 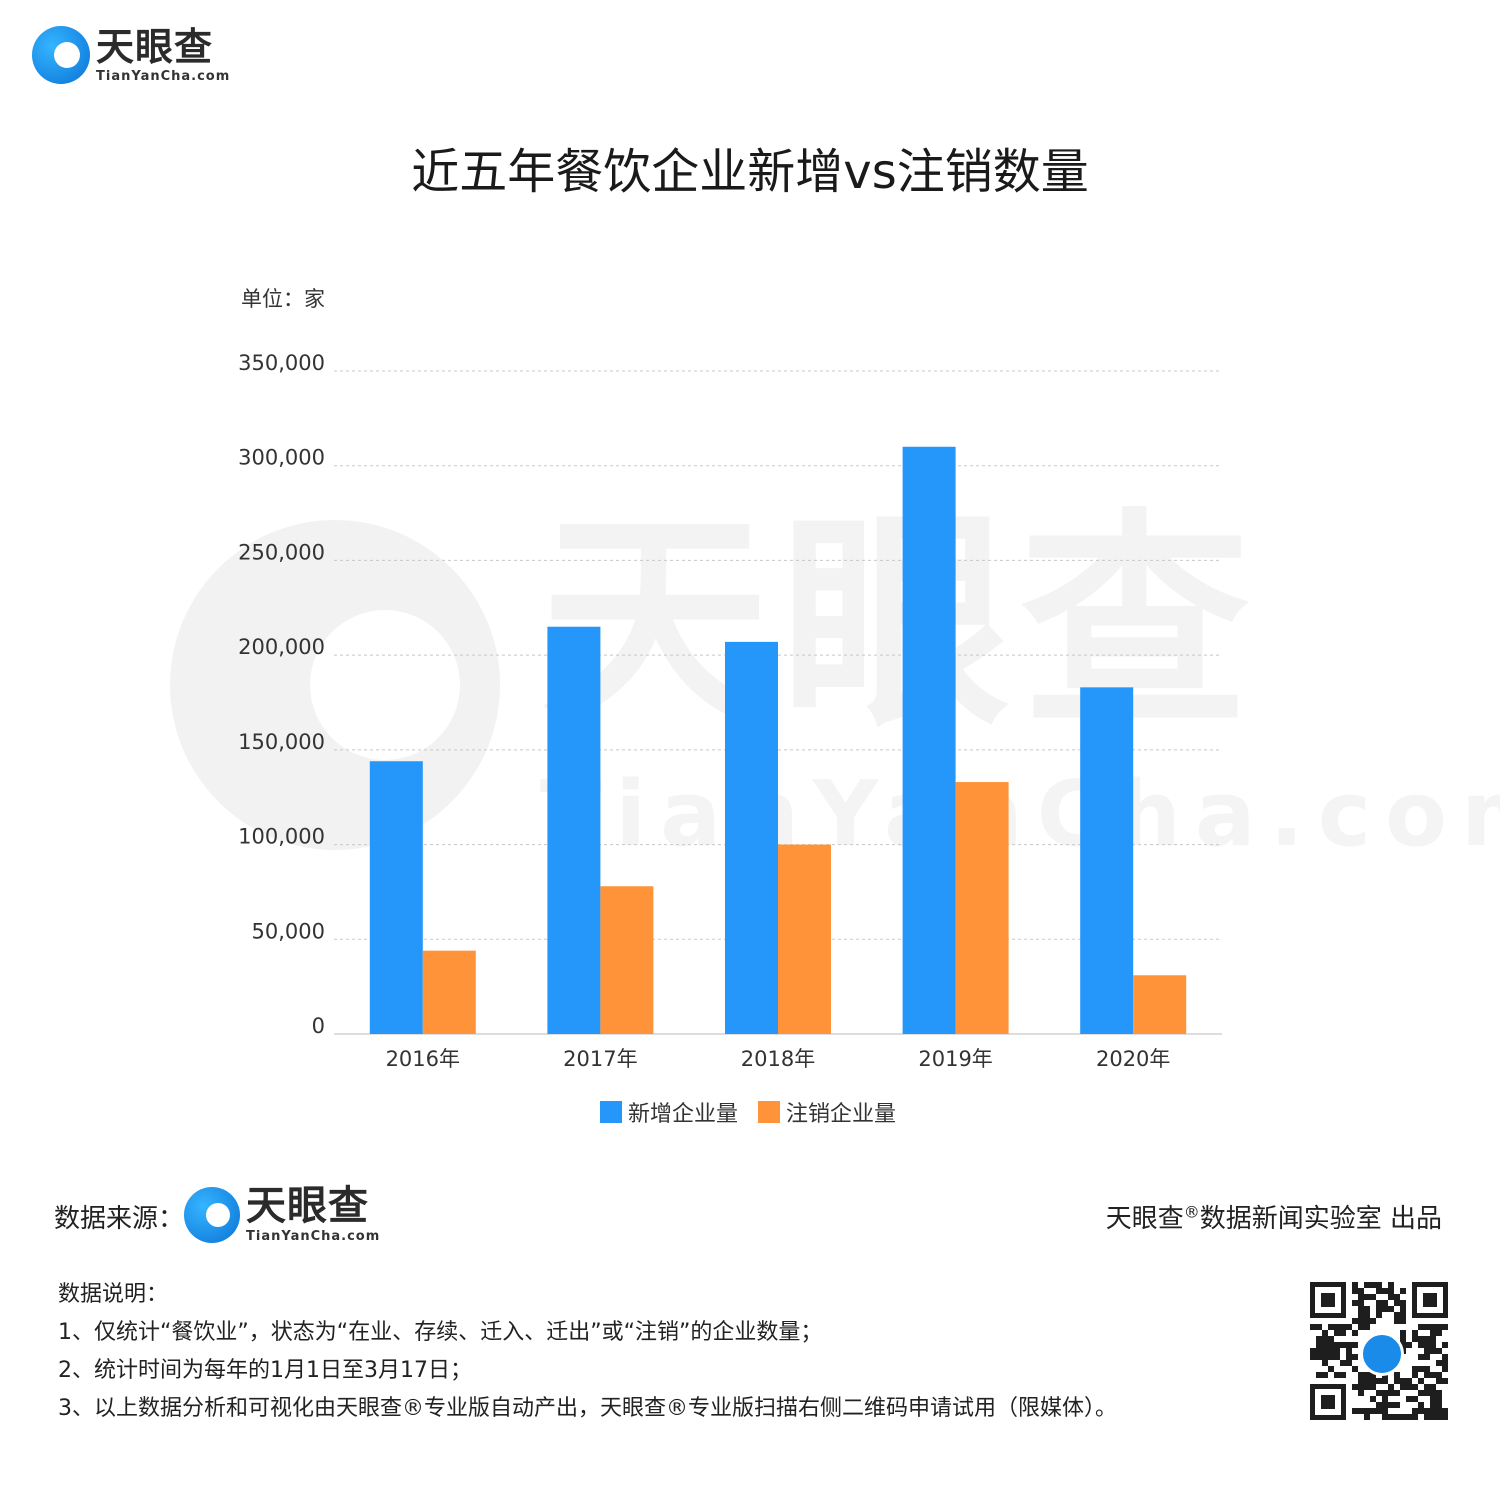 What do you see at coordinates (683, 1114) in the screenshot?
I see `legend-label-new: 新增企业量` at bounding box center [683, 1114].